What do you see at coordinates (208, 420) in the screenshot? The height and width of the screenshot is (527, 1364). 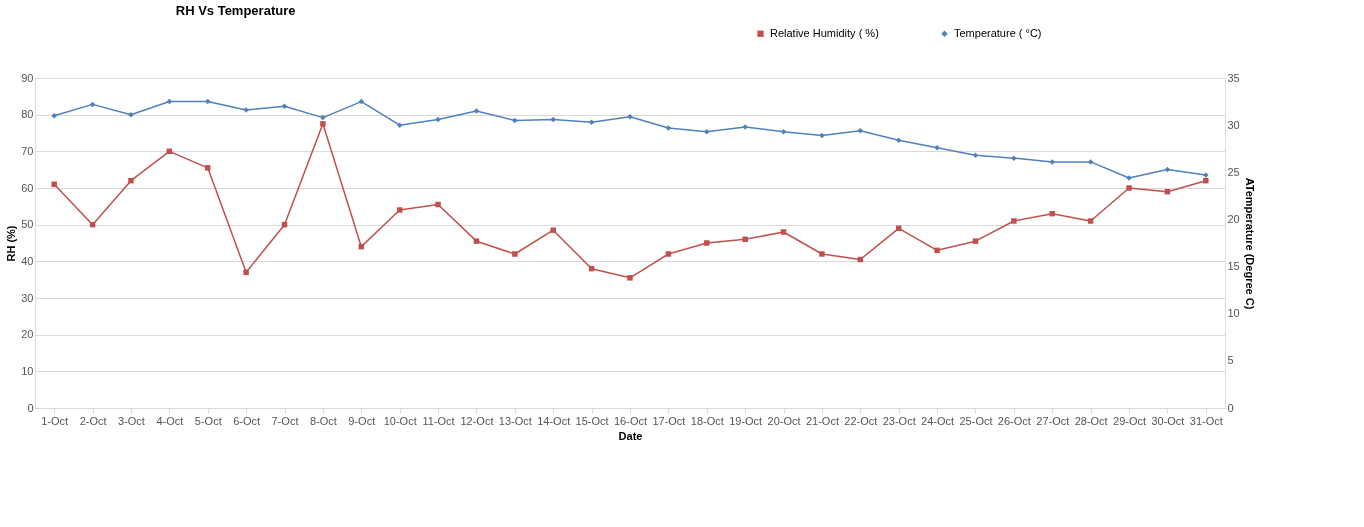 I see `x-tick-label: 5-Oct` at bounding box center [208, 420].